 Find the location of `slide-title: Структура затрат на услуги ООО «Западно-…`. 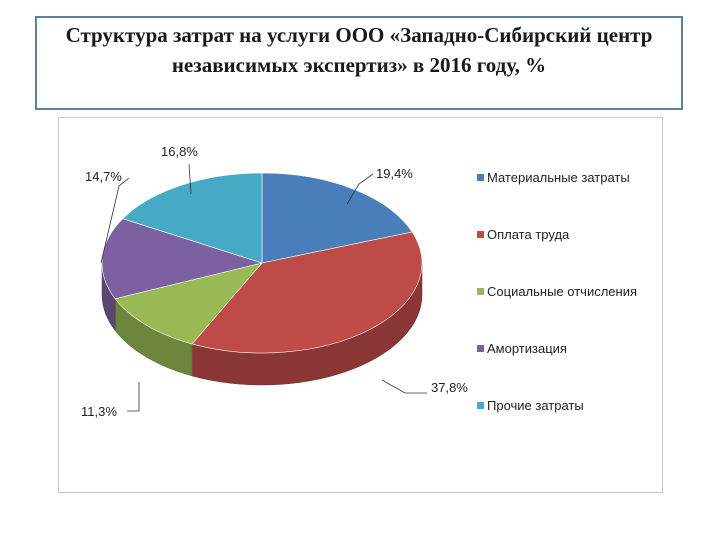

slide-title: Структура затрат на услуги ООО «Западно-… is located at coordinates (359, 50).